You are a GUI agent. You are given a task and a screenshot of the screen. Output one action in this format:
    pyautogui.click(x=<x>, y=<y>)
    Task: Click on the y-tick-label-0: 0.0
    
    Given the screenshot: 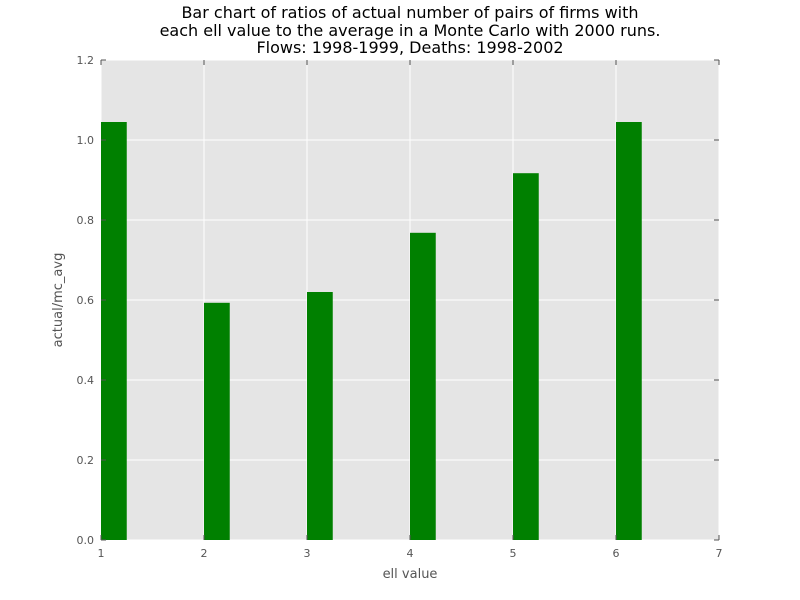 What is the action you would take?
    pyautogui.click(x=86, y=540)
    